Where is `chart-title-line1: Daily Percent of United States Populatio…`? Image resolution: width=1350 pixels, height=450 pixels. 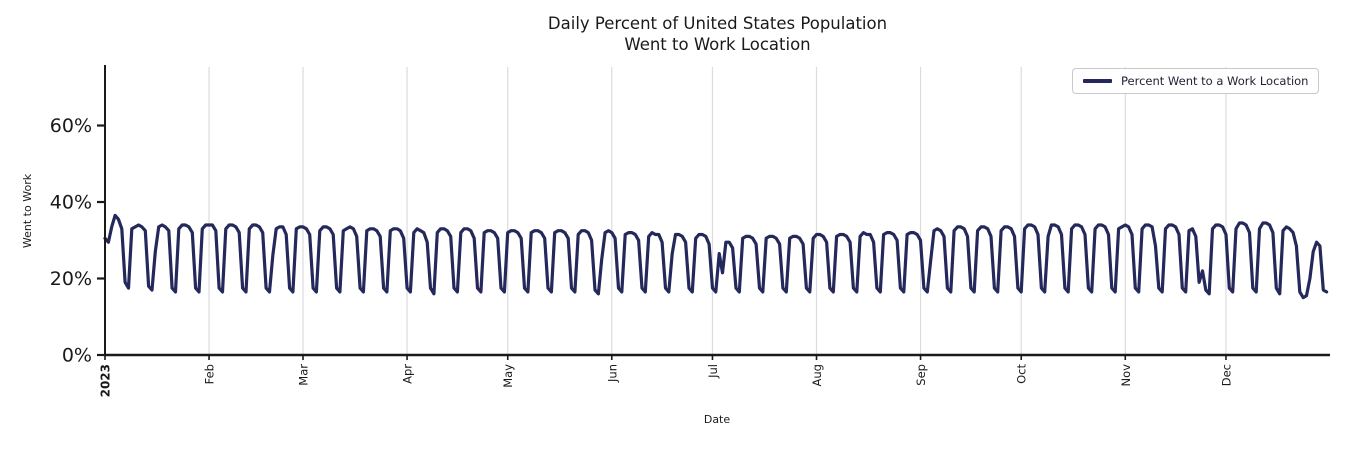
chart-title-line1: Daily Percent of United States Populatio… is located at coordinates (717, 23).